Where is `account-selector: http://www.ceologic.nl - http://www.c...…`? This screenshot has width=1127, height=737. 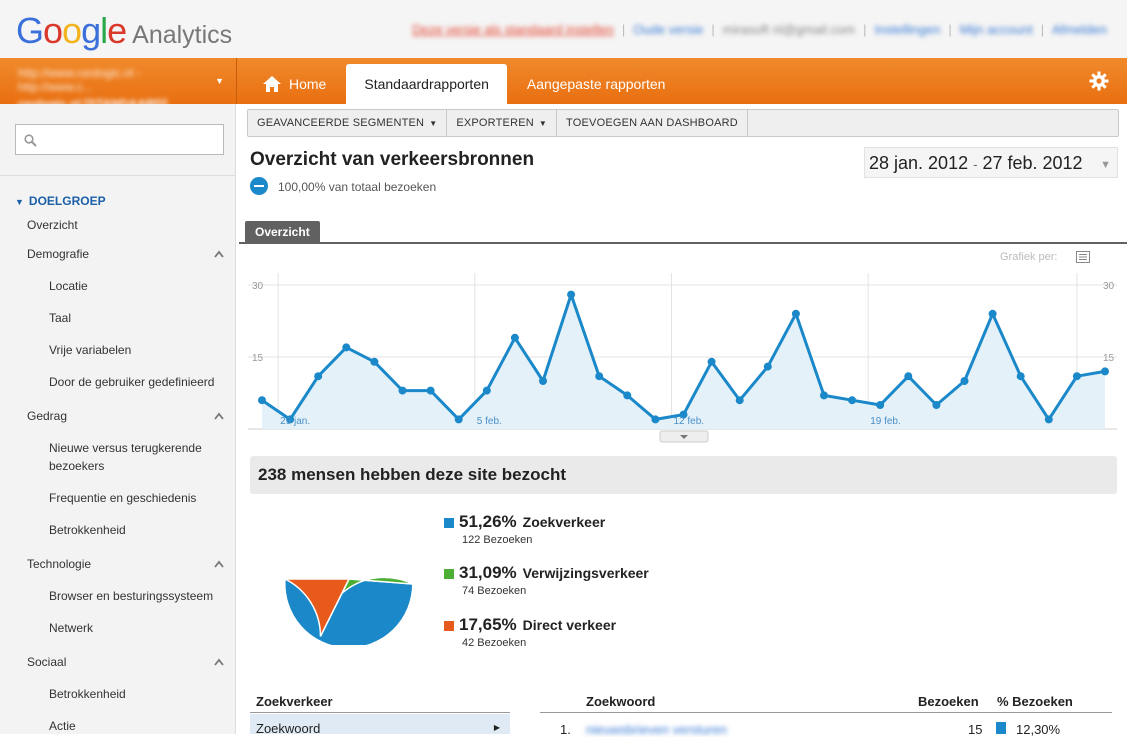
account-selector: http://www.ceologic.nl - http://www.c...… is located at coordinates (118, 84).